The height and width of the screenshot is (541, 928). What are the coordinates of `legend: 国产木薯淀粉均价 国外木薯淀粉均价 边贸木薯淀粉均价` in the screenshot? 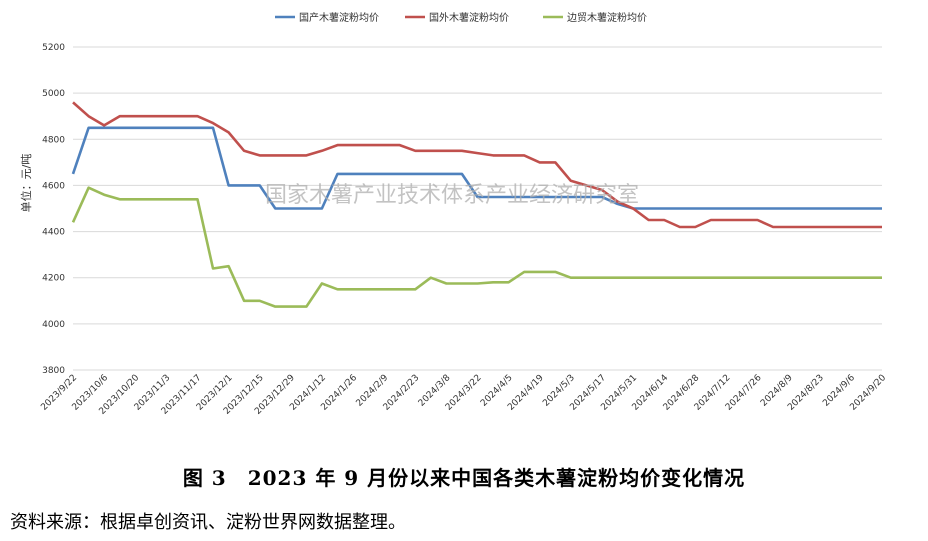 It's located at (461, 17).